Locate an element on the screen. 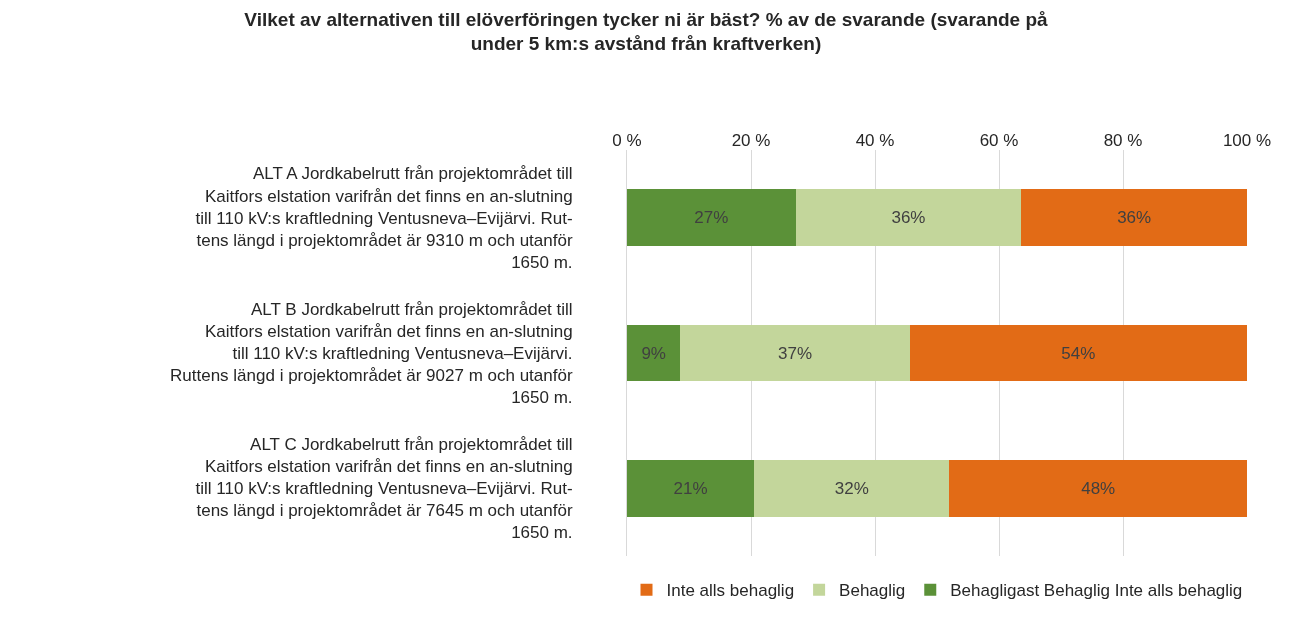 The image size is (1292, 641). data-label: 32% is located at coordinates (851, 488).